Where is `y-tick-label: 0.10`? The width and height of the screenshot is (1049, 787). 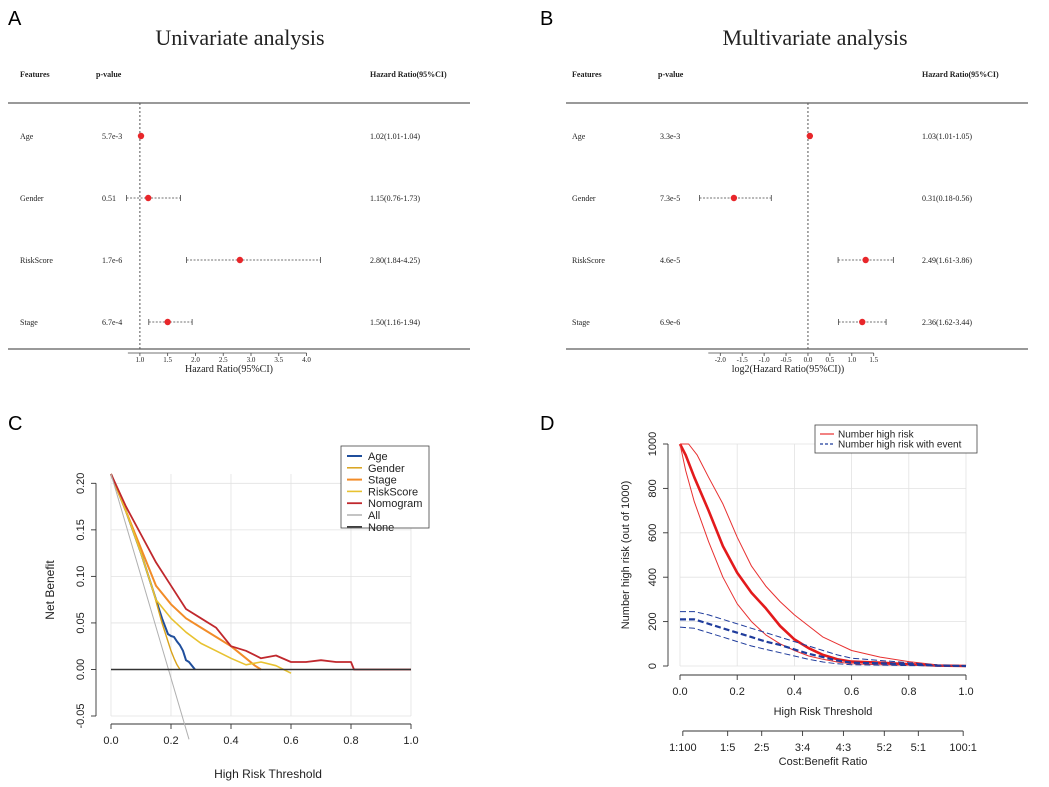 y-tick-label: 0.10 is located at coordinates (81, 576).